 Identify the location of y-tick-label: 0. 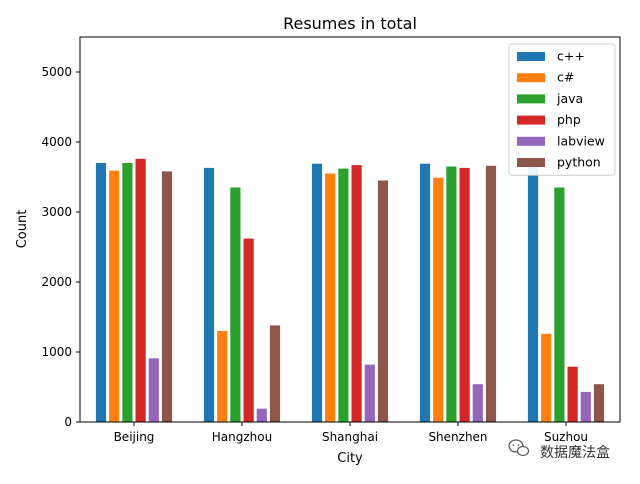
(68, 422).